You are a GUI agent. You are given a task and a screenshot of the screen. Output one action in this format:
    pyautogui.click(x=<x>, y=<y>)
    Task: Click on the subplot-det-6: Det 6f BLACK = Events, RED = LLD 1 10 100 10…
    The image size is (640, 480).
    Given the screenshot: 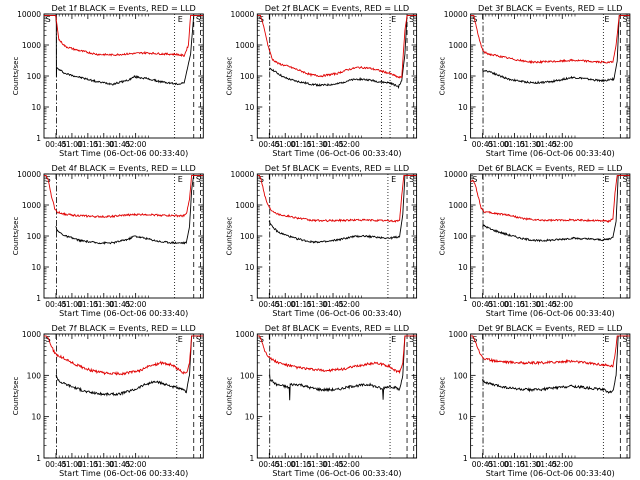 What is the action you would take?
    pyautogui.click(x=535, y=240)
    